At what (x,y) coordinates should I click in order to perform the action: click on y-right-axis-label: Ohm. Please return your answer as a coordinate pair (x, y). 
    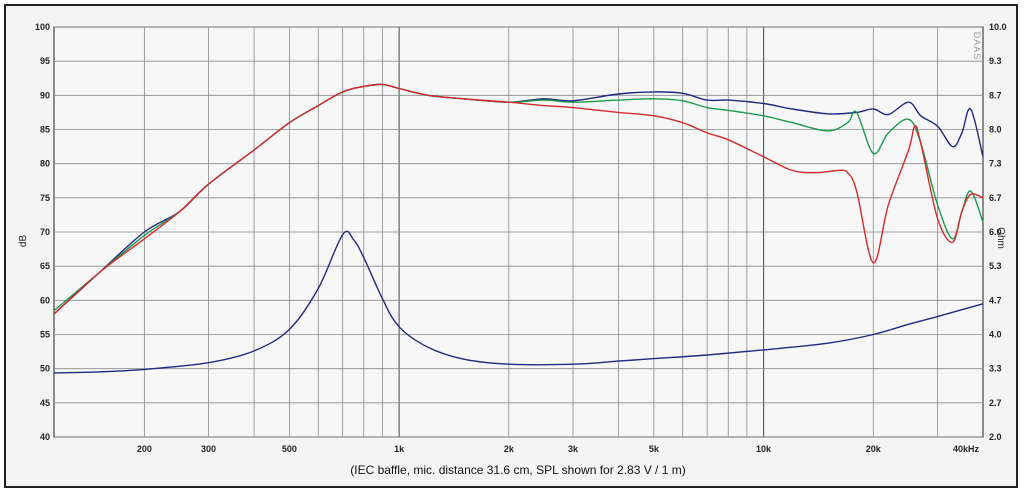
    Looking at the image, I should click on (1000, 238).